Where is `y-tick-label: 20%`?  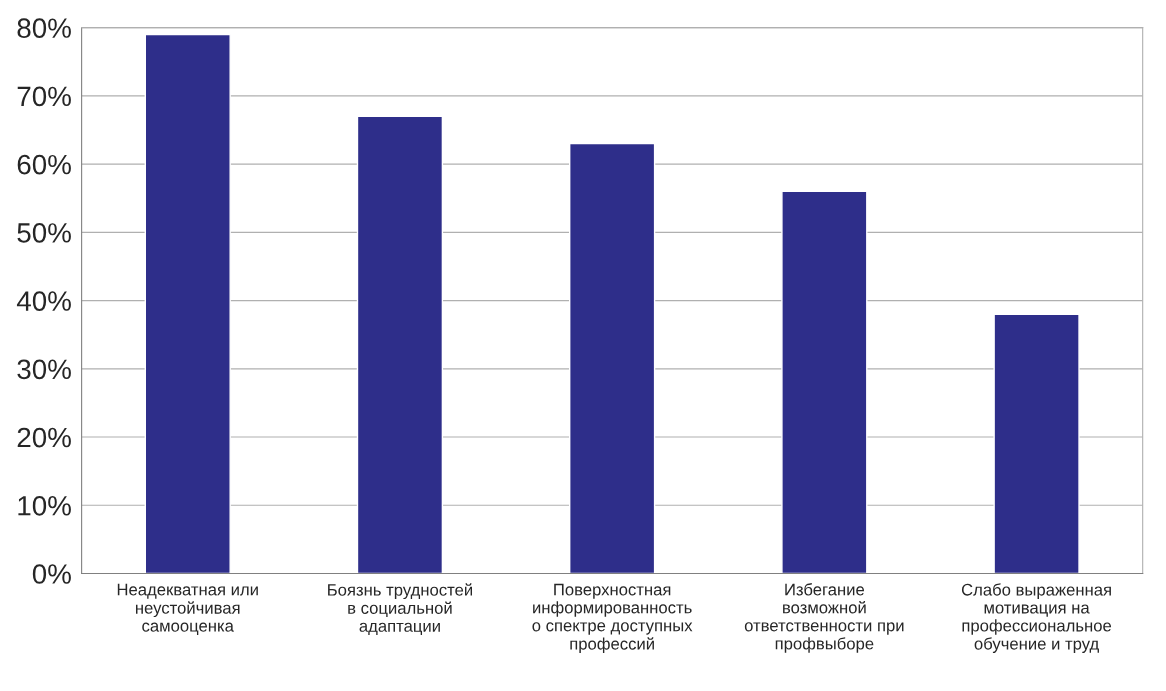 y-tick-label: 20% is located at coordinates (44, 437).